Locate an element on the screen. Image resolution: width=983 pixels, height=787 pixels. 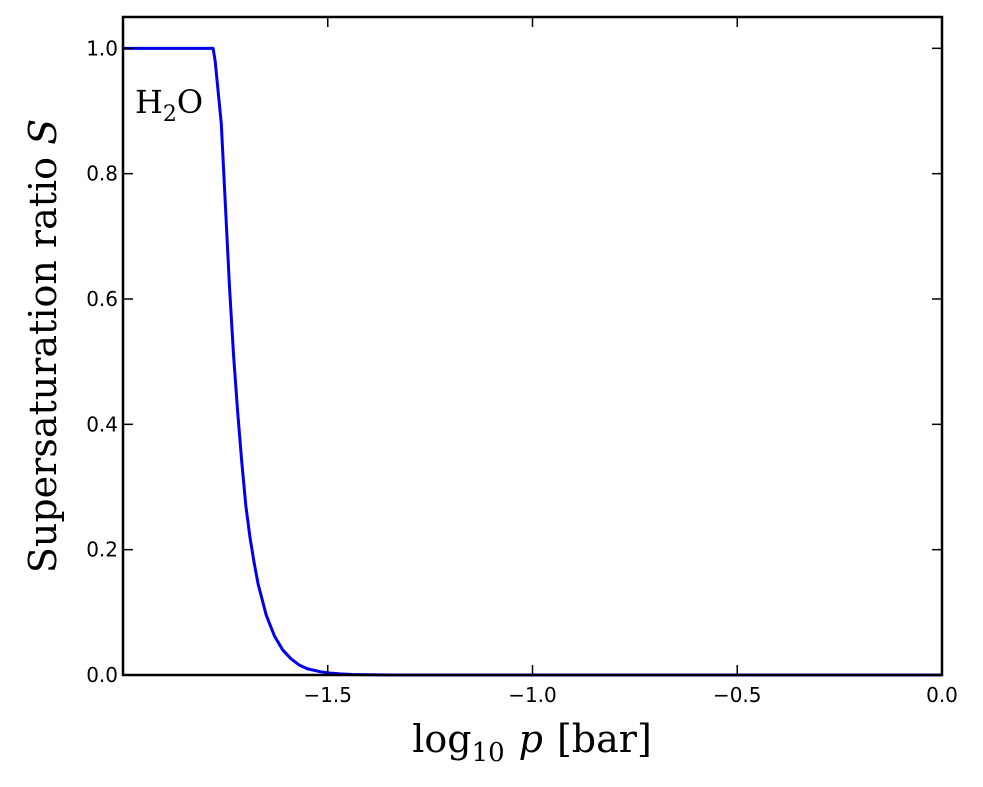
x-axis-variable: p is located at coordinates (531, 739).